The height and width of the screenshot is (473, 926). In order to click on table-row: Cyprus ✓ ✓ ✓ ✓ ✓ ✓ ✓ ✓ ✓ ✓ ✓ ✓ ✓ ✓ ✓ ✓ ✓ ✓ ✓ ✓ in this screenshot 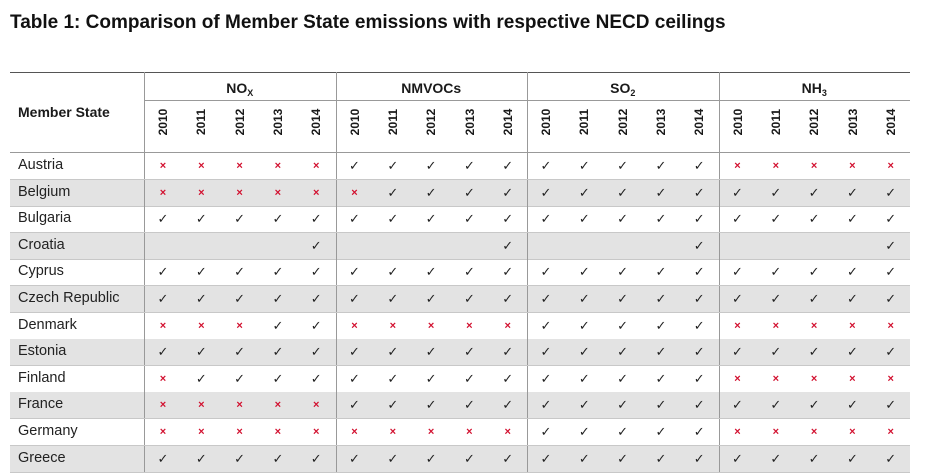, I will do `click(460, 273)`.